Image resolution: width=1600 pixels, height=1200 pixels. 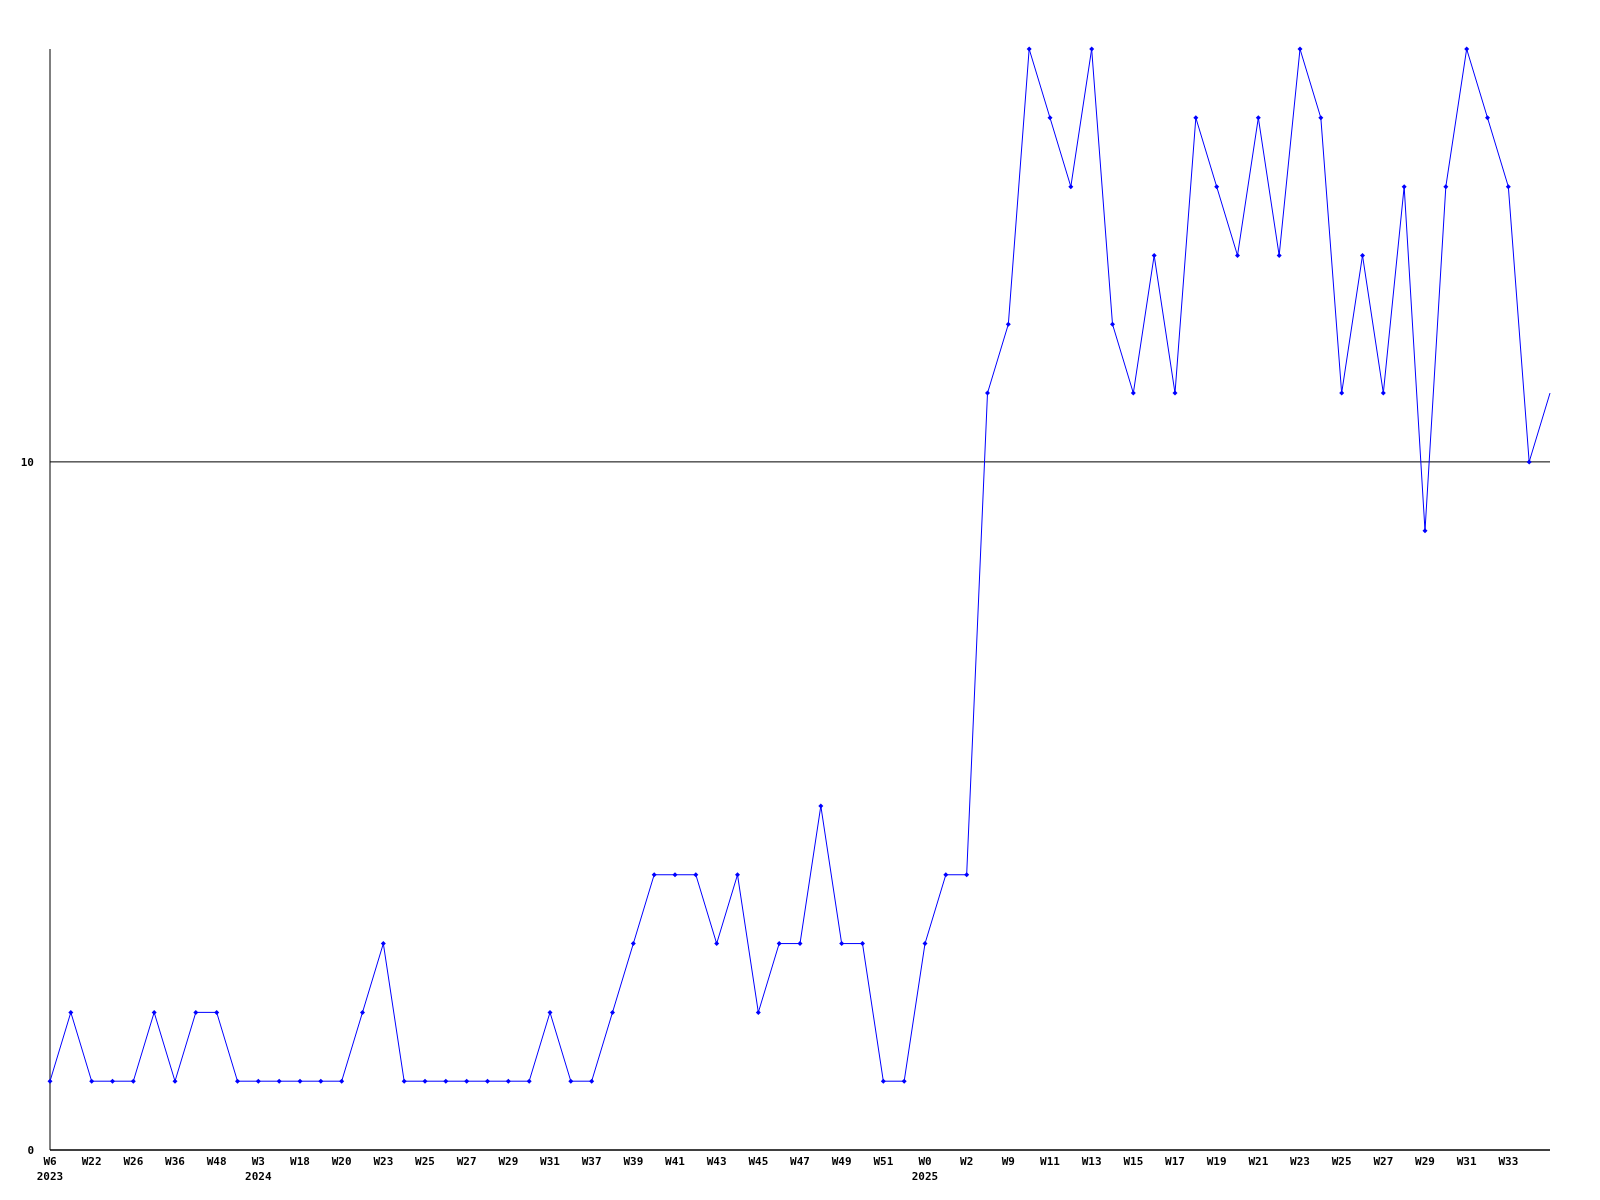 What do you see at coordinates (1216, 1161) in the screenshot?
I see `x-tick-label: W19` at bounding box center [1216, 1161].